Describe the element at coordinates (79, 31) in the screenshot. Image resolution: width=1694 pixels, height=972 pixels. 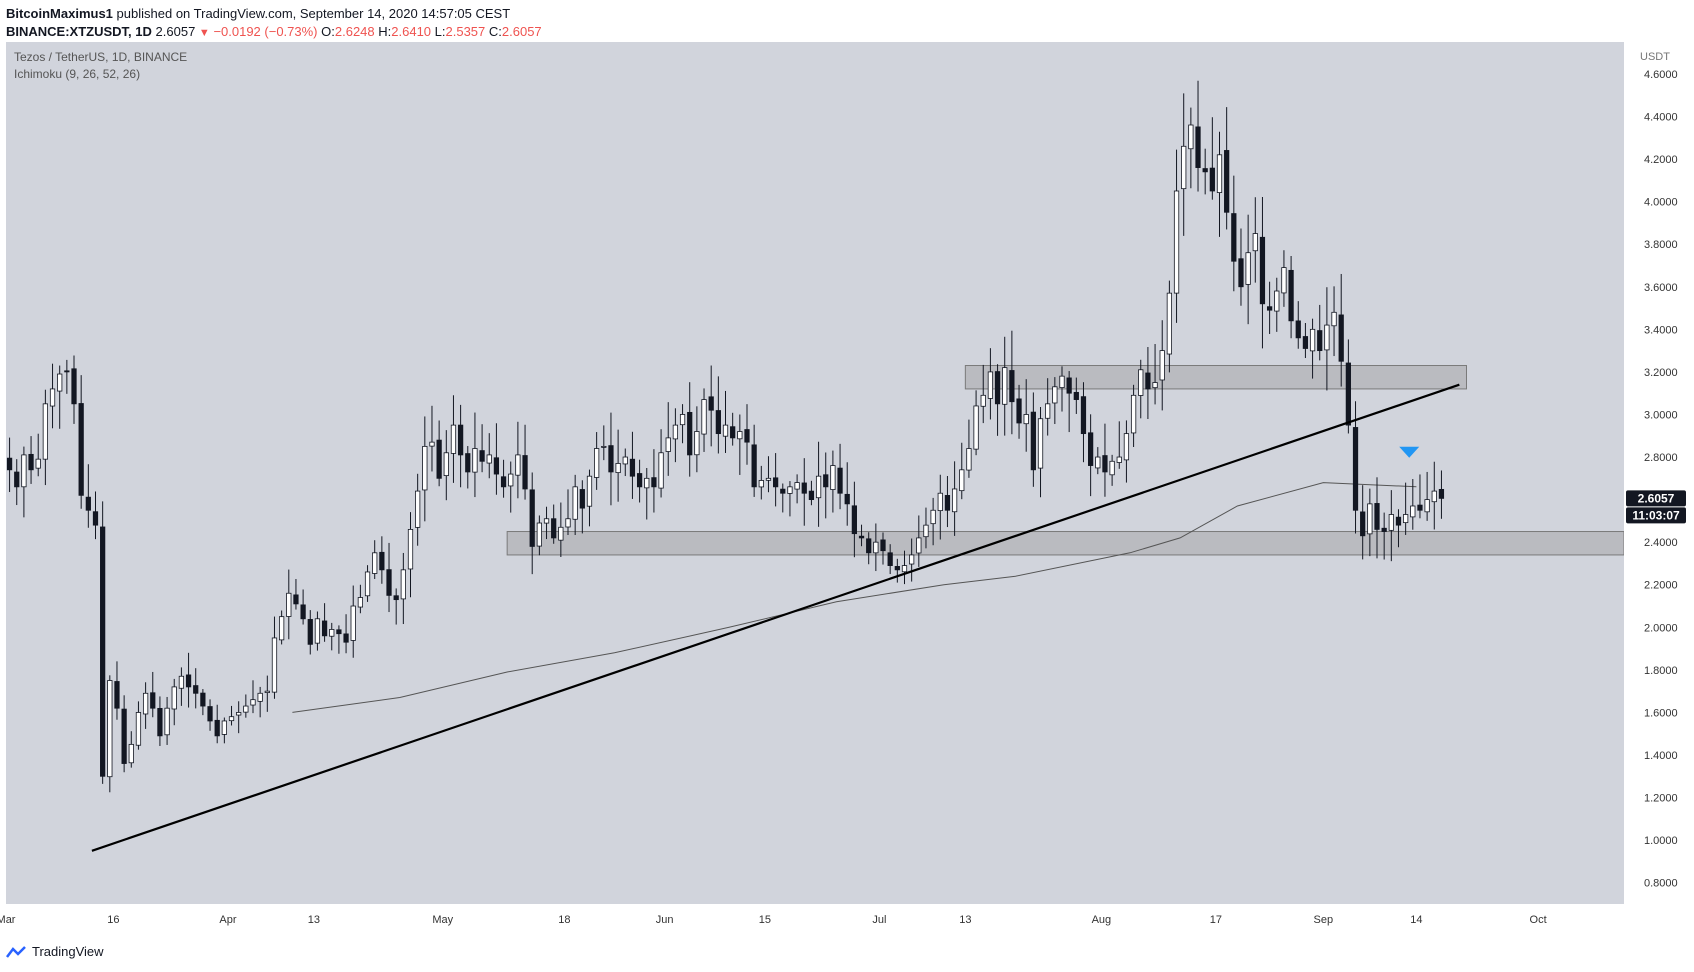
I see `symbol: BINANCE:XTZUSDT, 1D` at that location.